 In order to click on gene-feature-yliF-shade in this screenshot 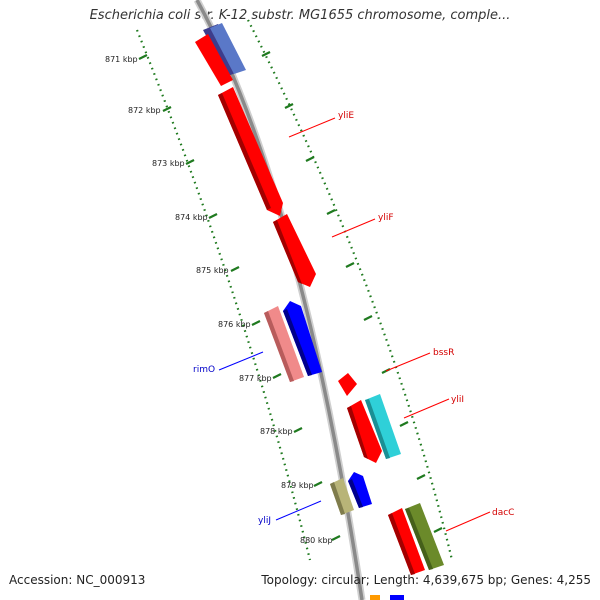, I will do `click(287, 252)`.